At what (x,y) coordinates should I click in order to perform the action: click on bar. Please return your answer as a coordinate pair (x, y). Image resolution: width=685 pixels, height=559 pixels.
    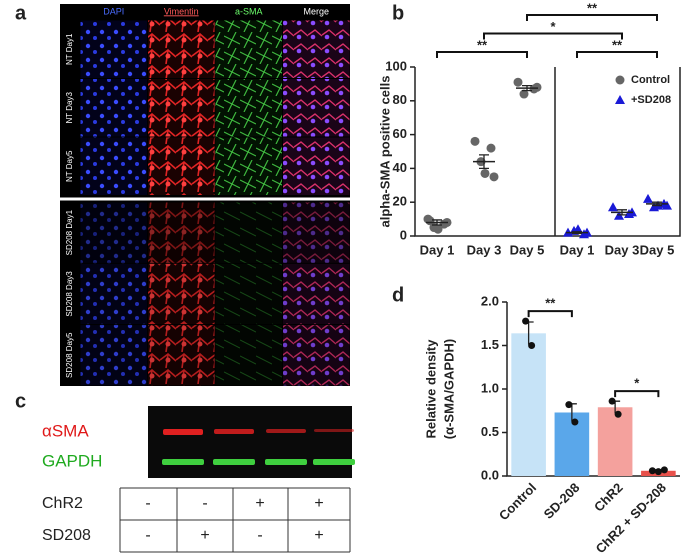
    Looking at the image, I should click on (528, 404).